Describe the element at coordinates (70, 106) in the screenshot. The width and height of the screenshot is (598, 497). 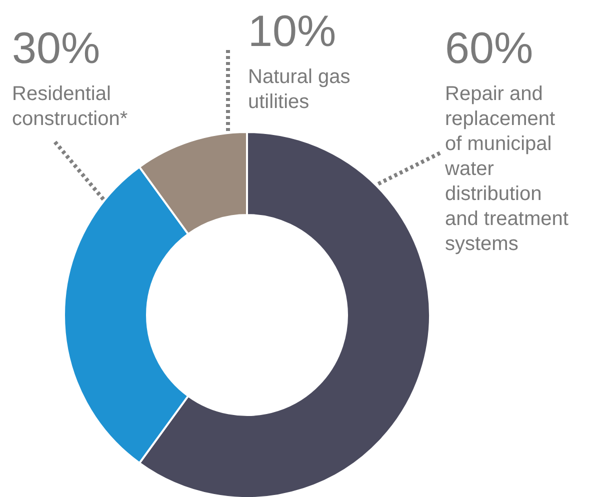
I see `slice-label: Residential construction*` at that location.